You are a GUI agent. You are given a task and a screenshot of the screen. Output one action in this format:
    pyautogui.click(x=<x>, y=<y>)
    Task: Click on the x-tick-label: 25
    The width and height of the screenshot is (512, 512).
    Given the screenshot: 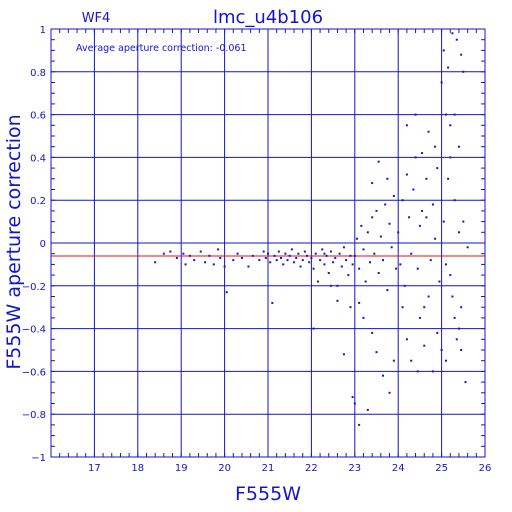 What is the action you would take?
    pyautogui.click(x=441, y=468)
    